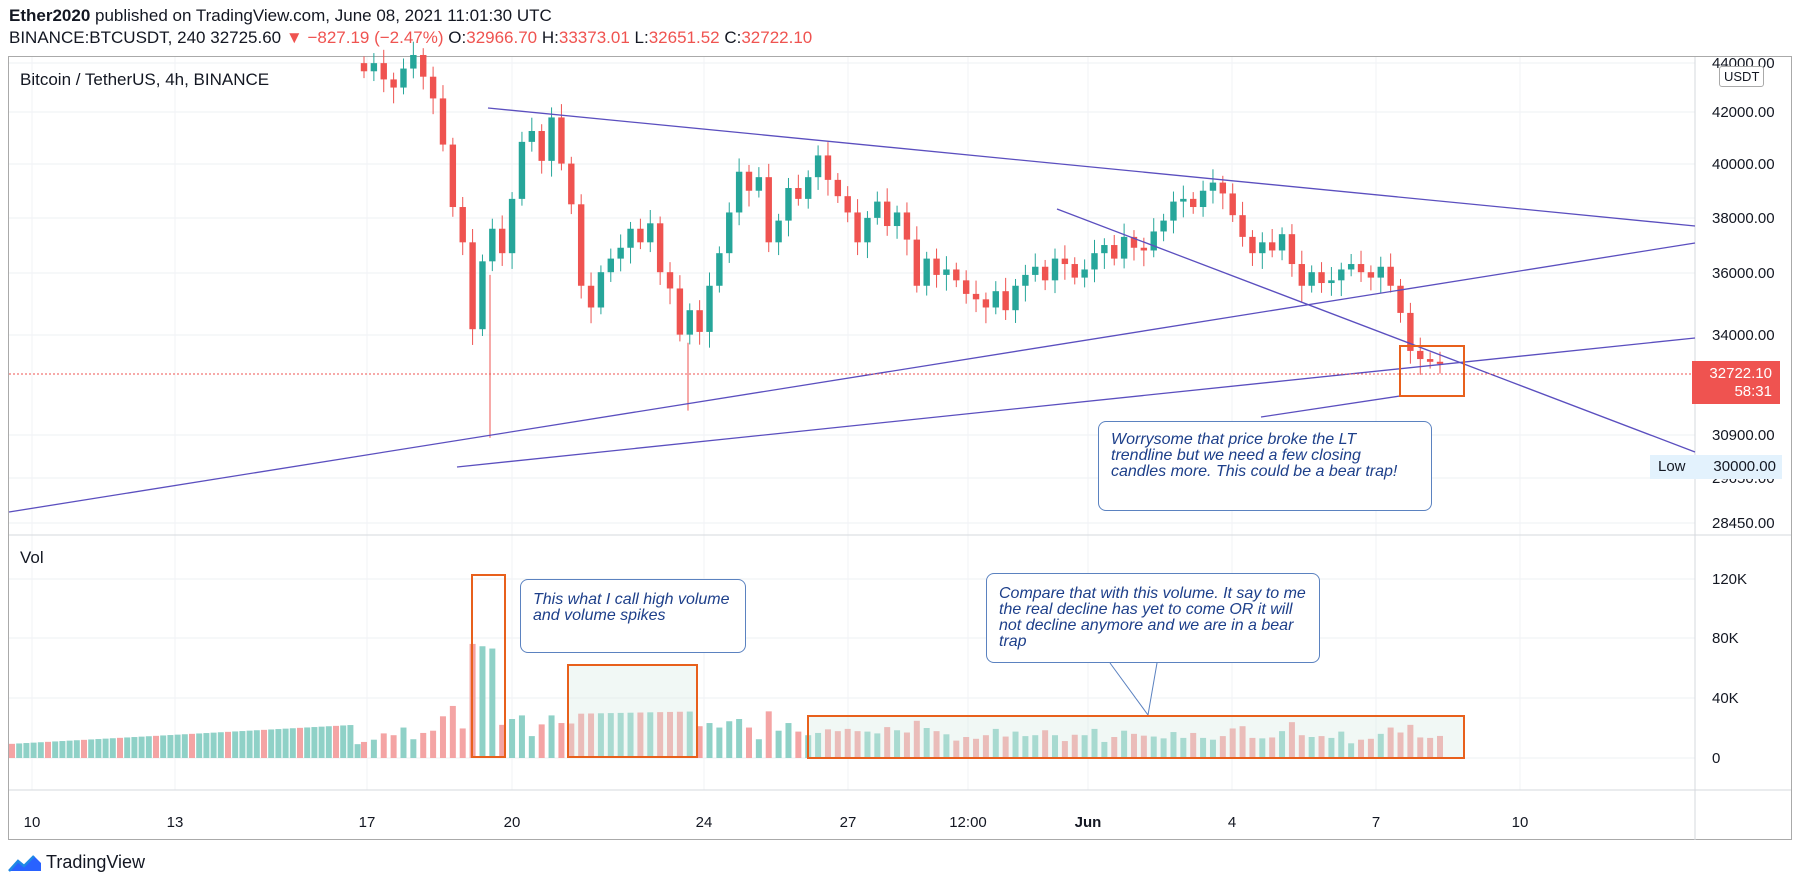 The height and width of the screenshot is (888, 1796). I want to click on author-name: Ether2020, so click(50, 15).